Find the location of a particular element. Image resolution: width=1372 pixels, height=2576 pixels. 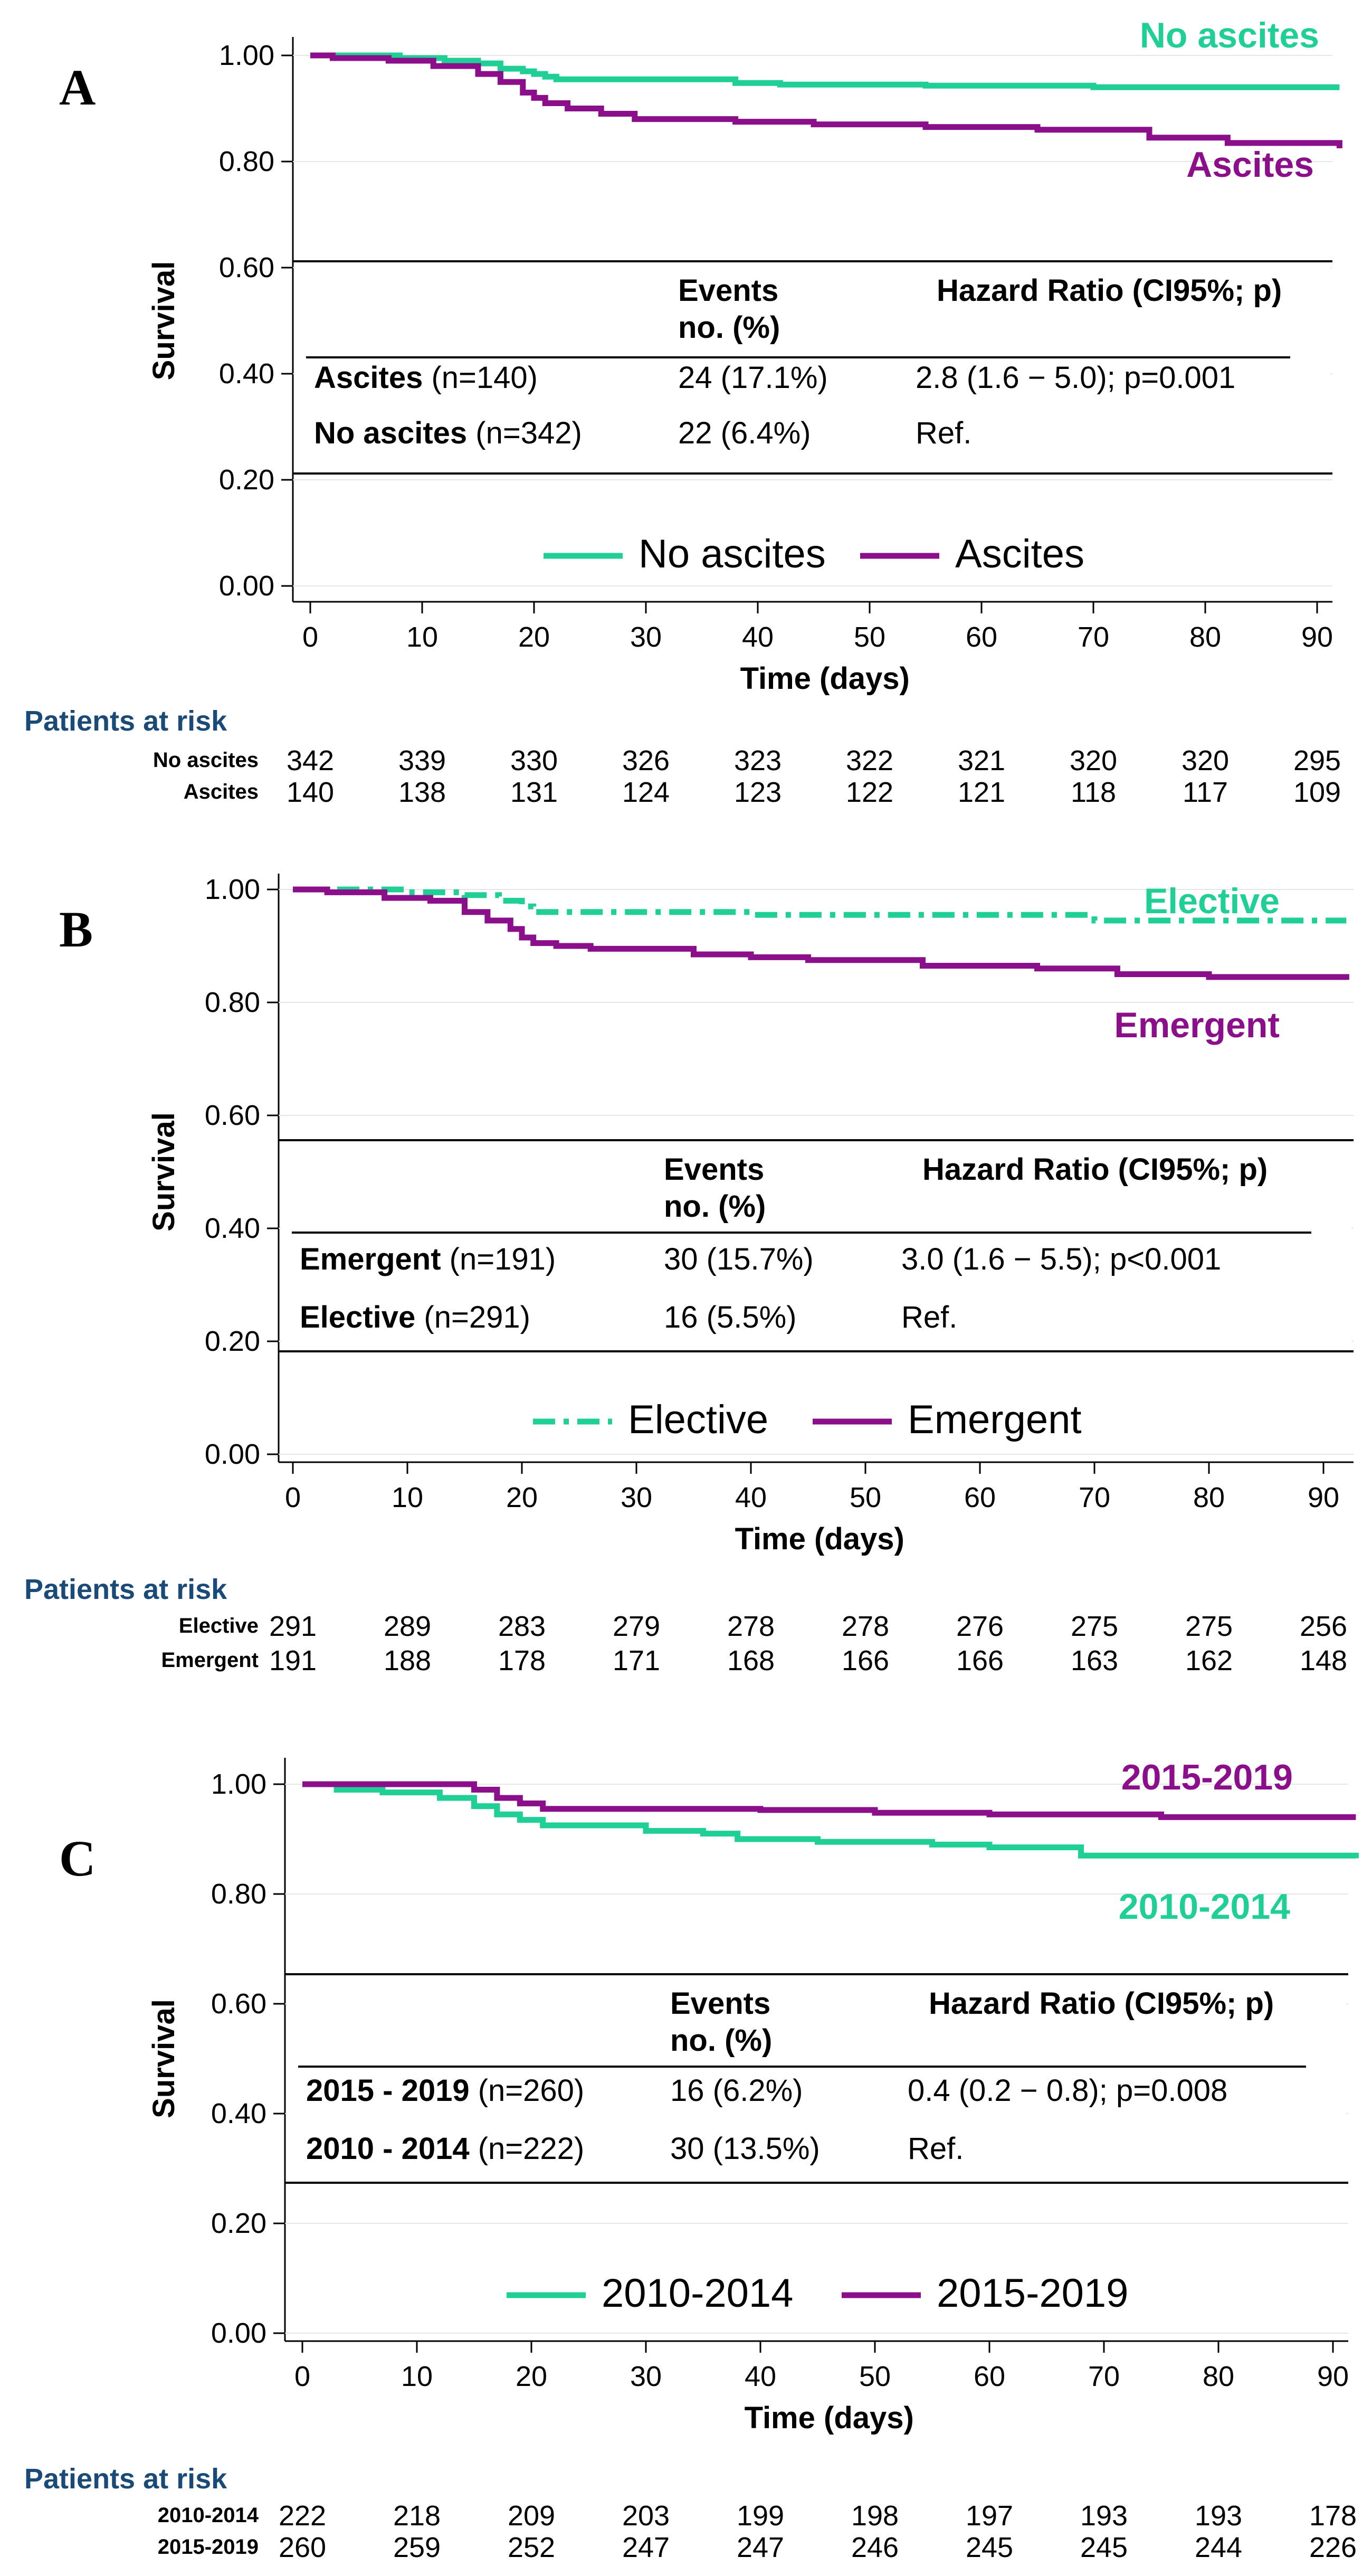

table-row-group-n: (n=222) is located at coordinates (527, 2149).